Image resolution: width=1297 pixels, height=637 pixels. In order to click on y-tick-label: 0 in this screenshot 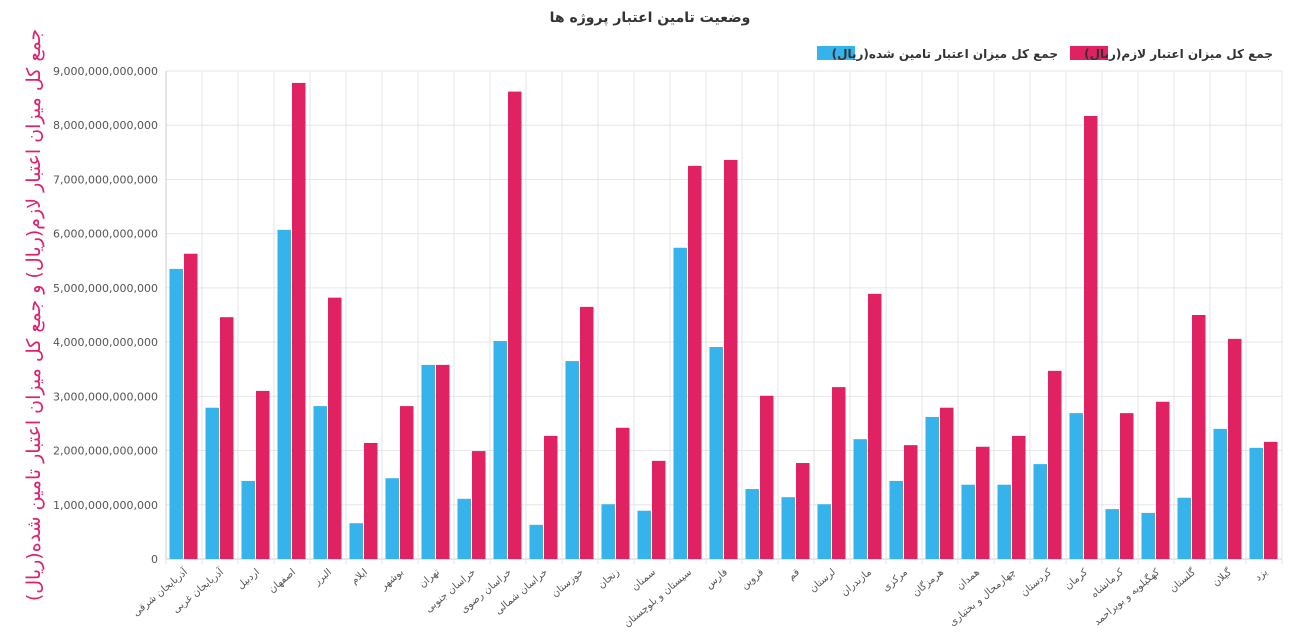, I will do `click(154, 559)`.